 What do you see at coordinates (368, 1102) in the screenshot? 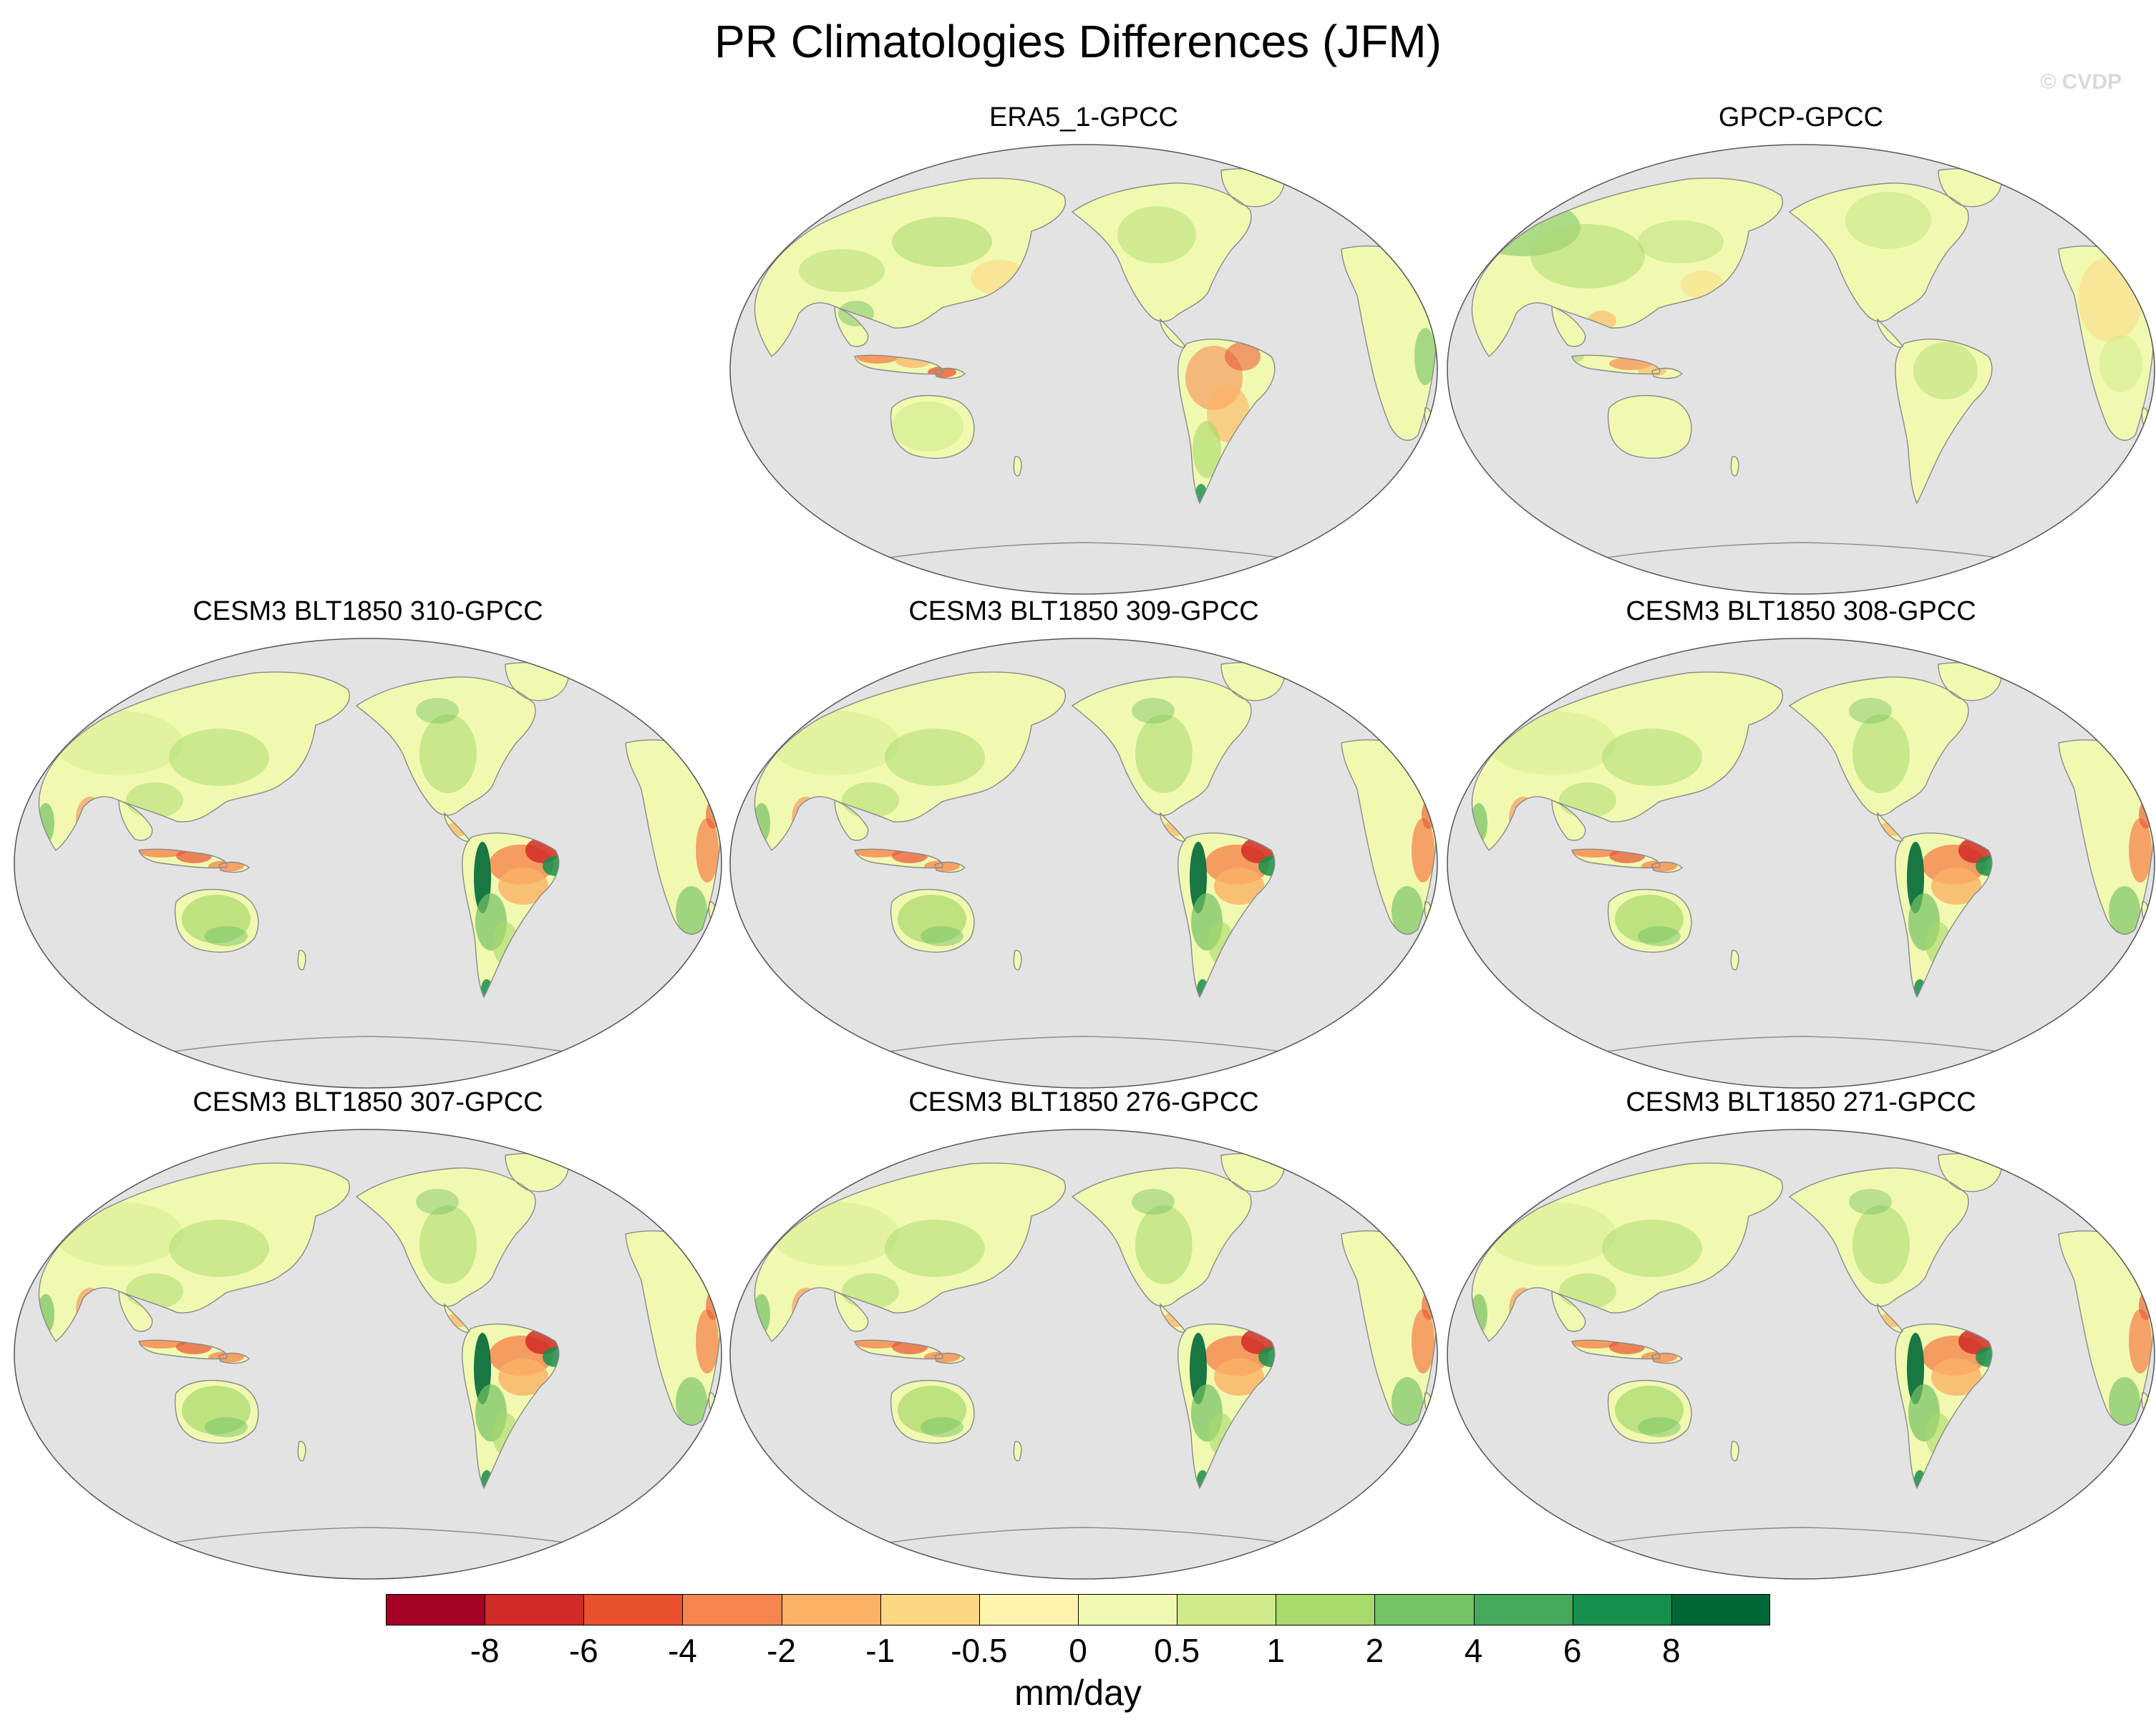
I see `panel-title: CESM3 BLT1850 307-GPCC` at bounding box center [368, 1102].